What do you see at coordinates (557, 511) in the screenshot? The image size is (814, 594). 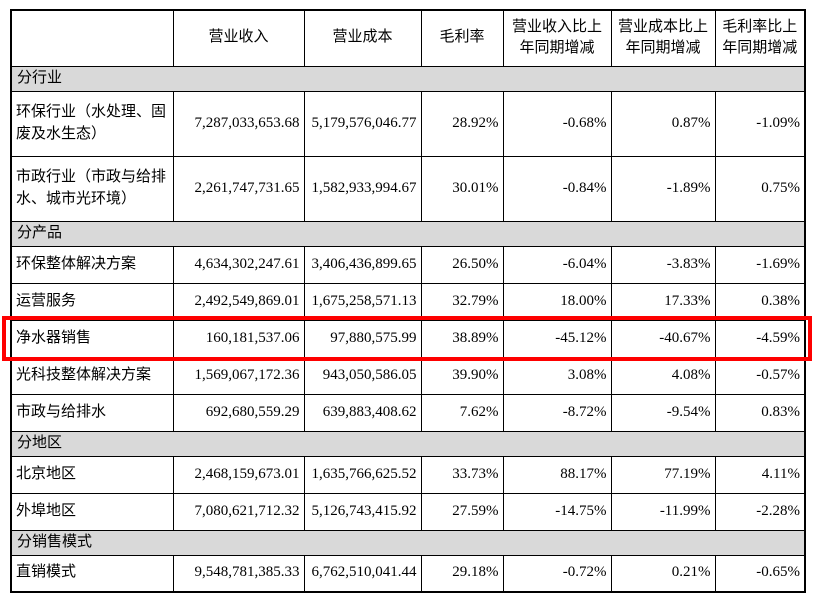 I see `row-value: -14.75%` at bounding box center [557, 511].